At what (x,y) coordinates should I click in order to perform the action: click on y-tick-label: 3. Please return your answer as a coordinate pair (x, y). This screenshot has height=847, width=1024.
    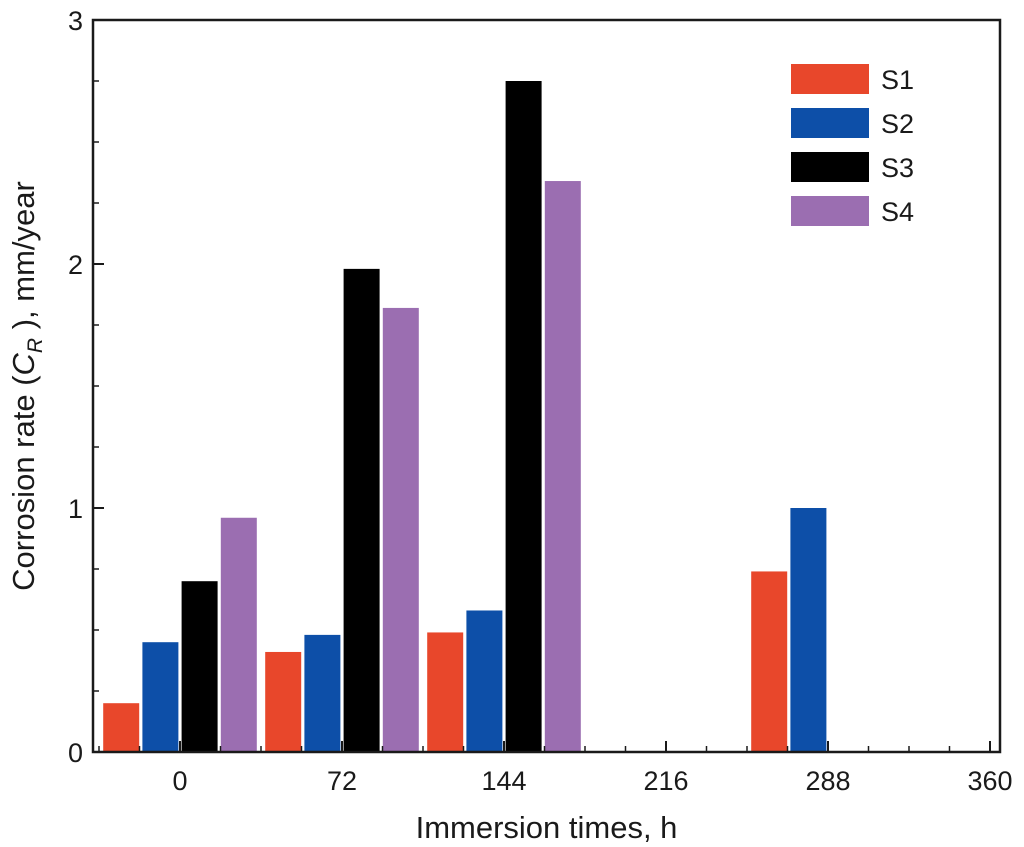
    Looking at the image, I should click on (75, 21).